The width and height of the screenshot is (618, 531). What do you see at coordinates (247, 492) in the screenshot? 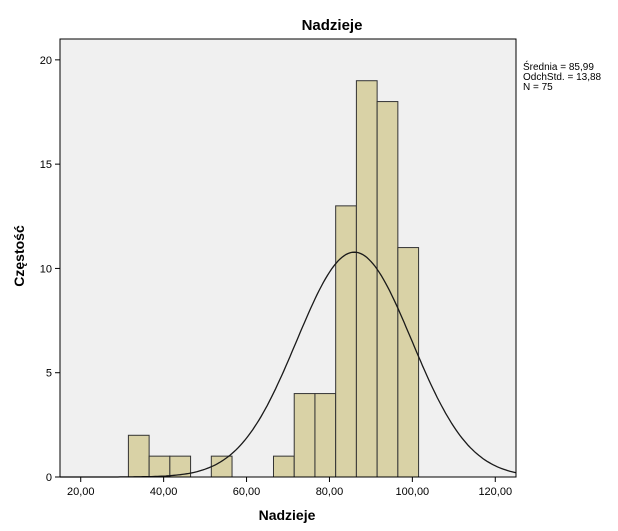
I see `x-tick-label: 60,00` at bounding box center [247, 492].